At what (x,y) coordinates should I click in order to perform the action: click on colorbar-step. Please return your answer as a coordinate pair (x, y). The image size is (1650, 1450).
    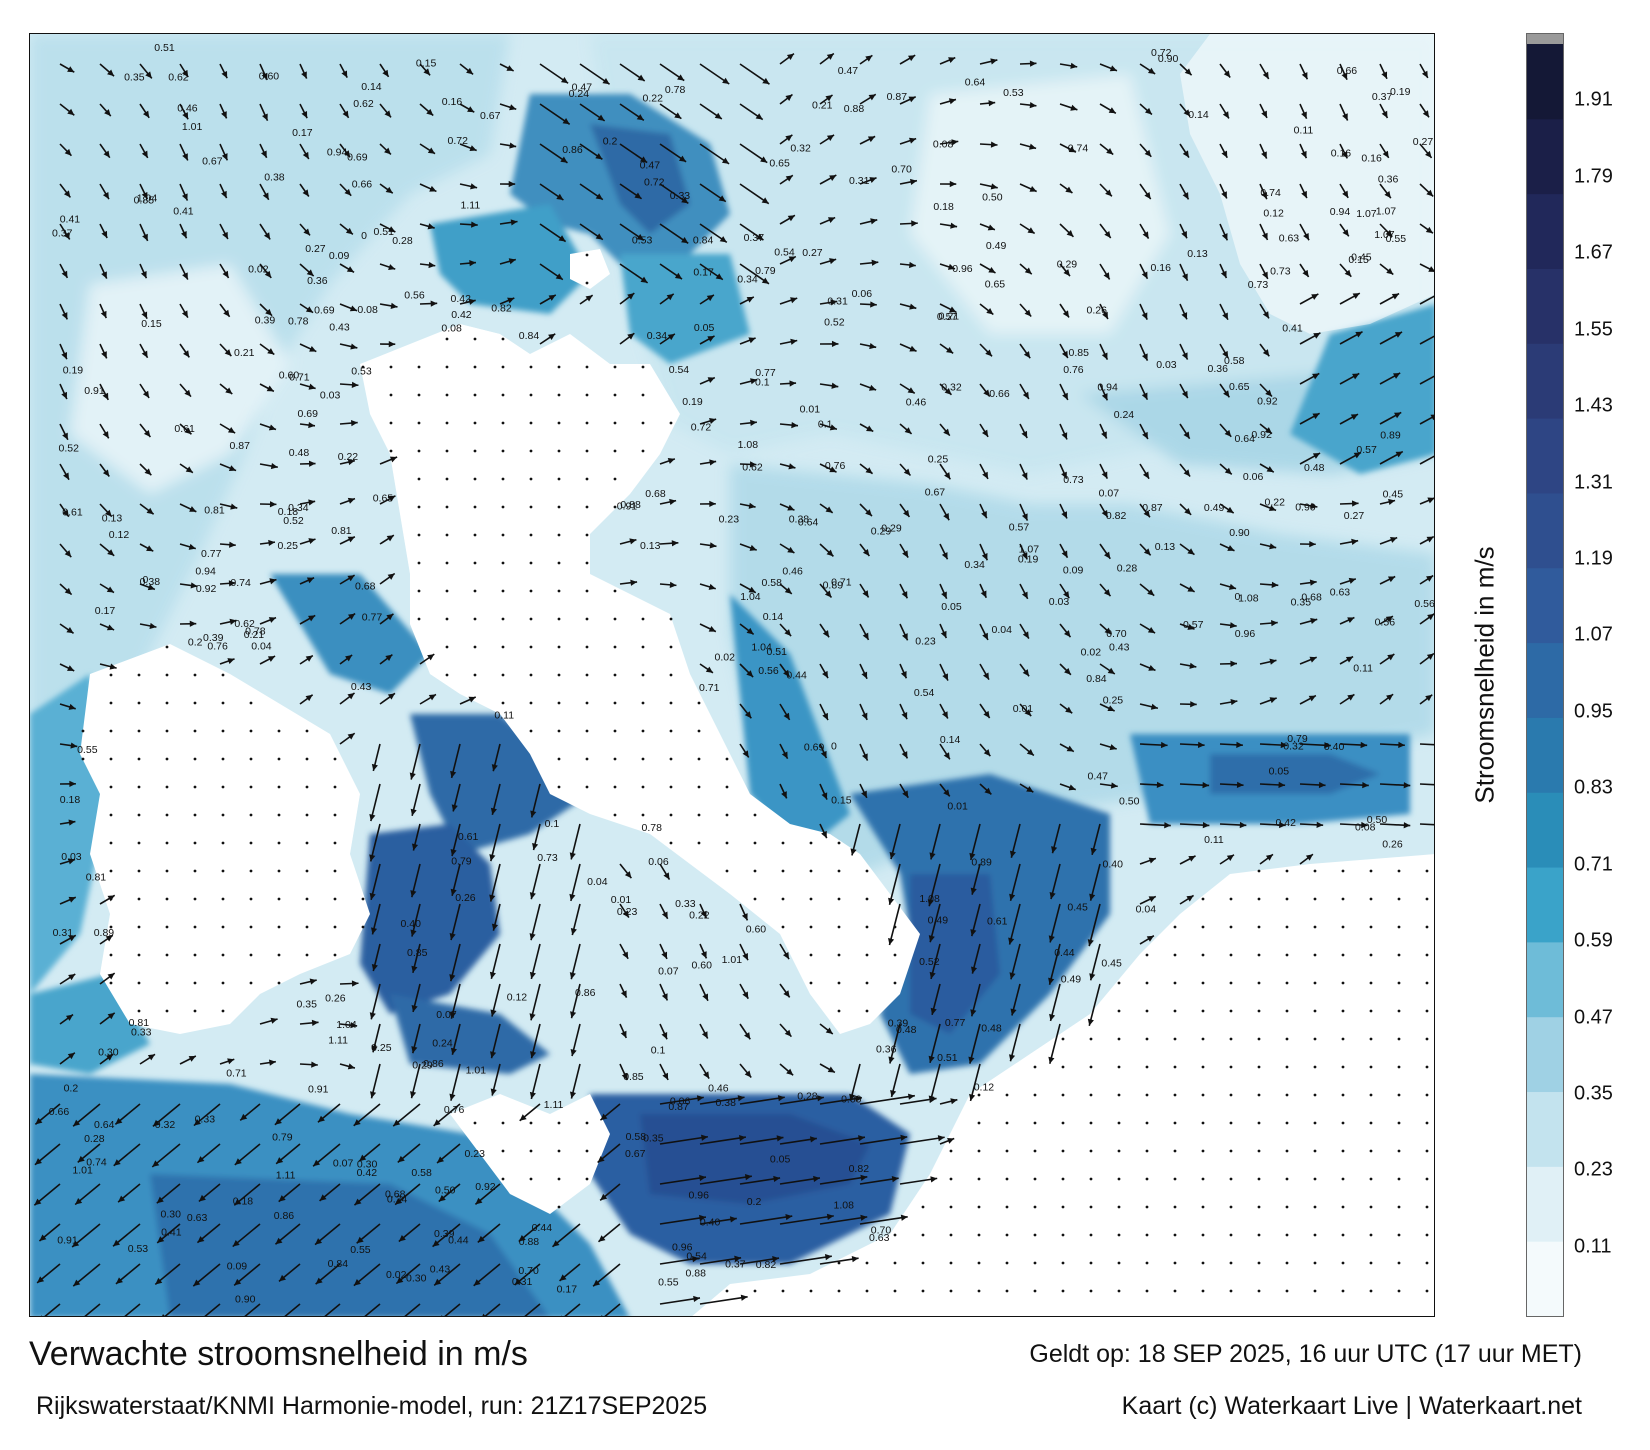
    Looking at the image, I should click on (1545, 605).